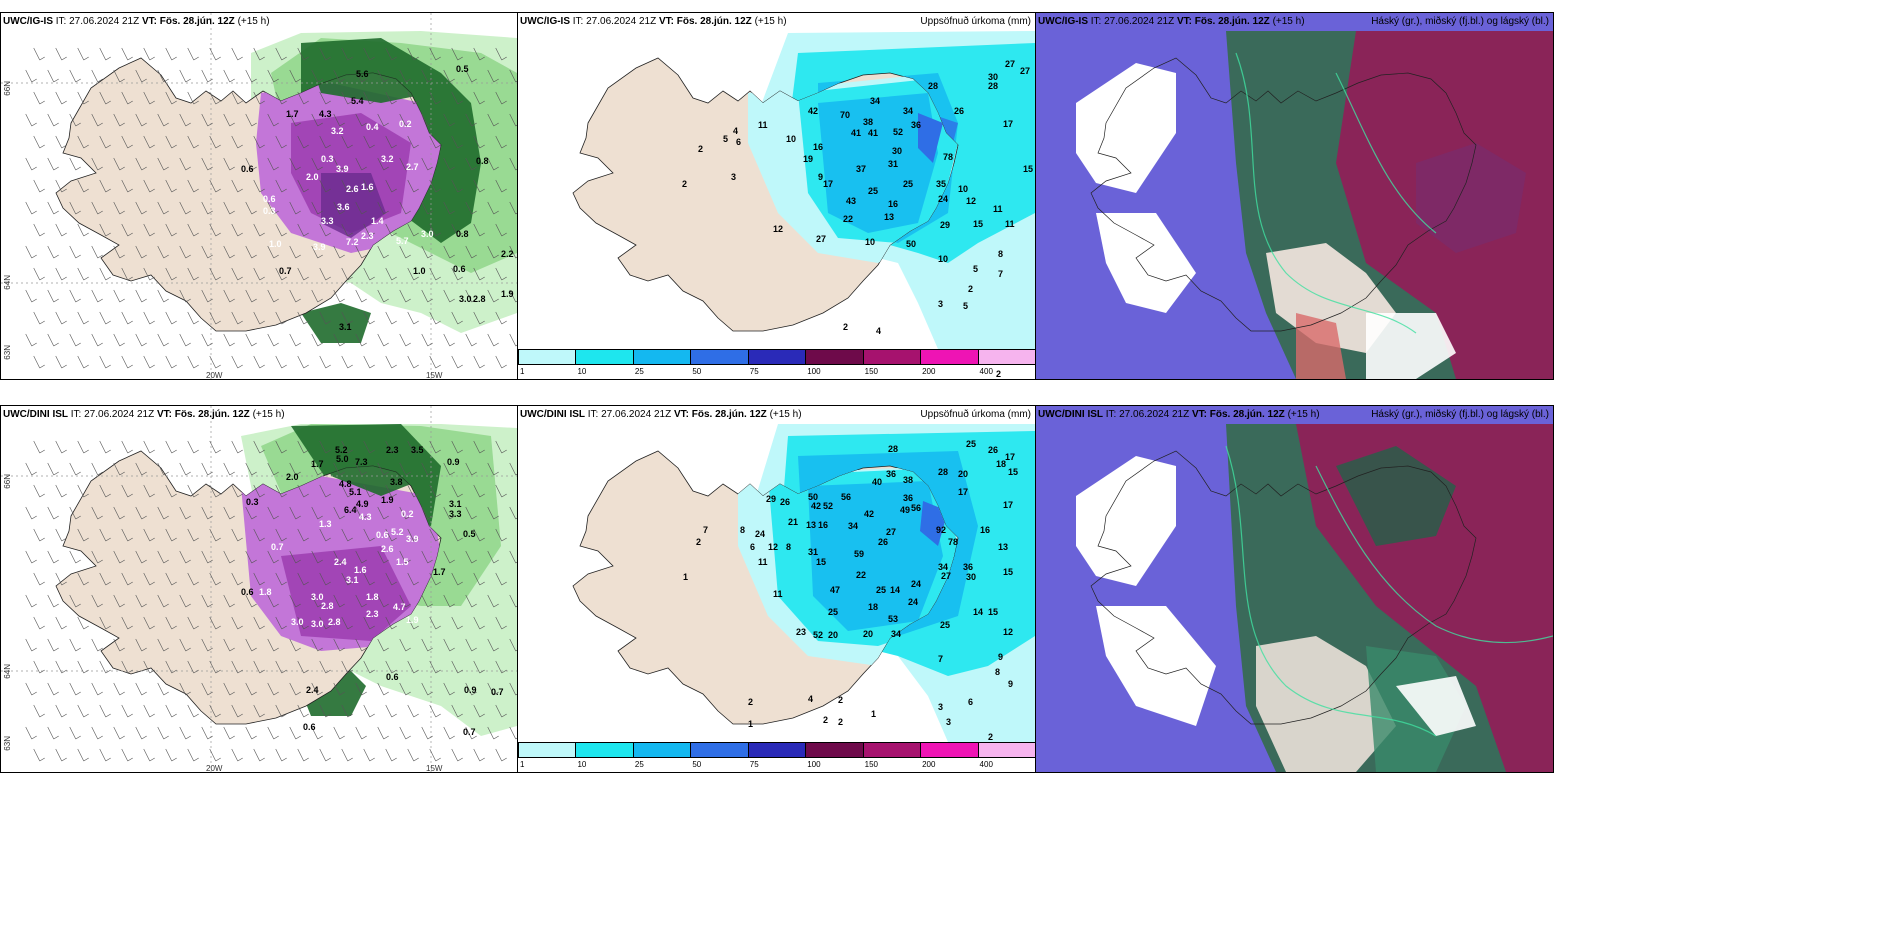 The image size is (1900, 950). I want to click on value-label: 15, so click(978, 224).